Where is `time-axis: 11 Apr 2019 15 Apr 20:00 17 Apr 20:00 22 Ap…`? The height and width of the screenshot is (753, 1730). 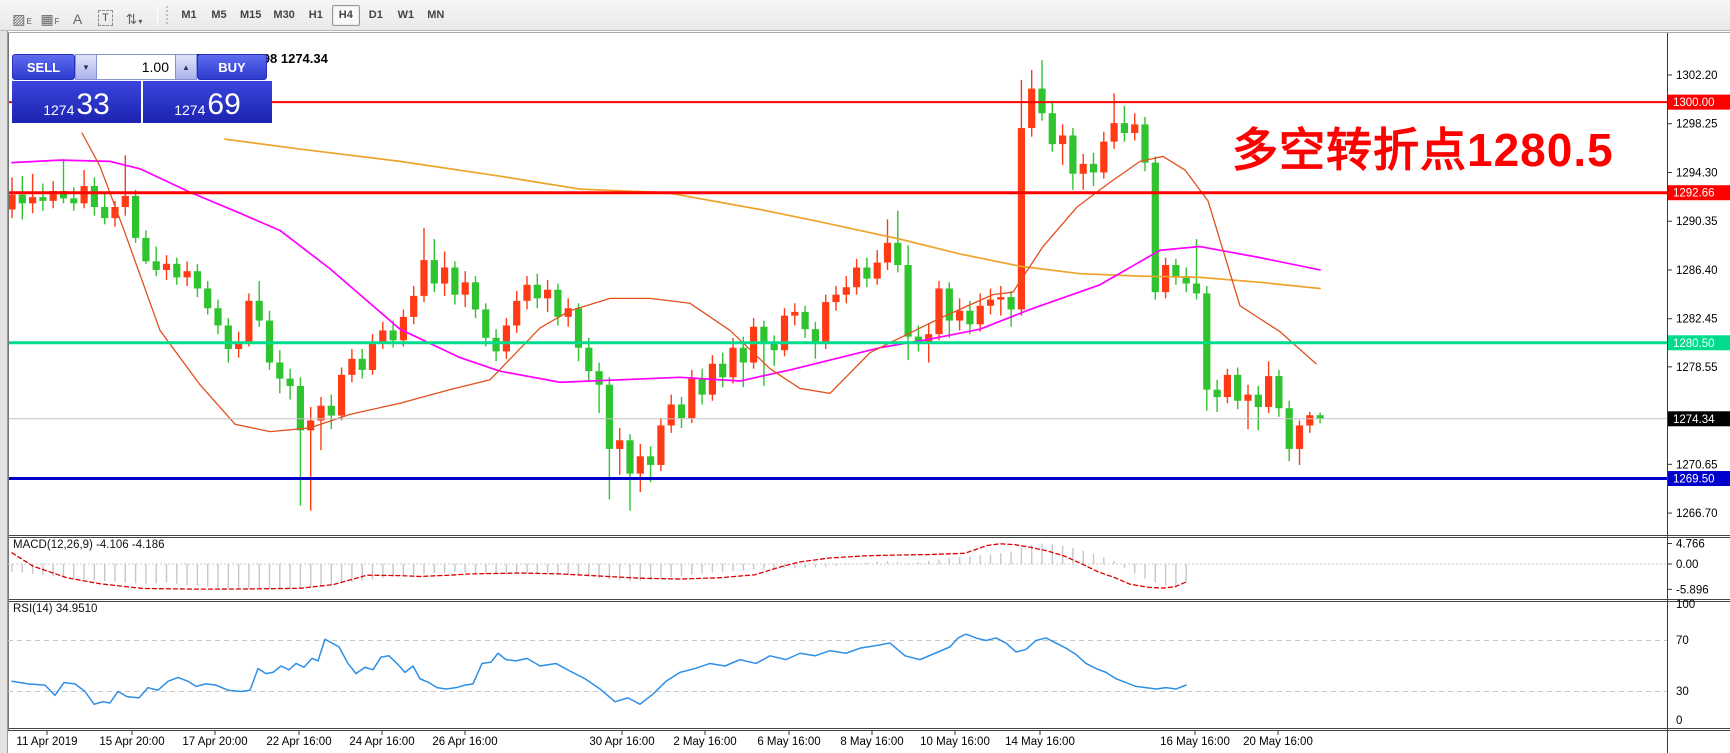
time-axis: 11 Apr 2019 15 Apr 20:00 17 Apr 20:00 22 Ap… is located at coordinates (664, 739).